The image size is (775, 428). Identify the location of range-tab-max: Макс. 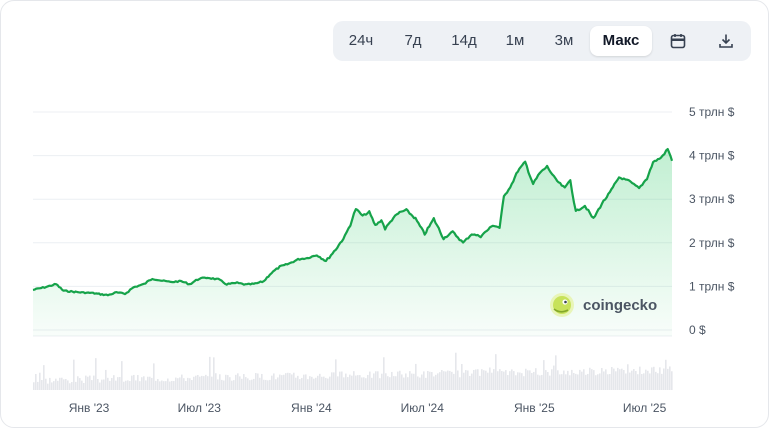
(621, 41).